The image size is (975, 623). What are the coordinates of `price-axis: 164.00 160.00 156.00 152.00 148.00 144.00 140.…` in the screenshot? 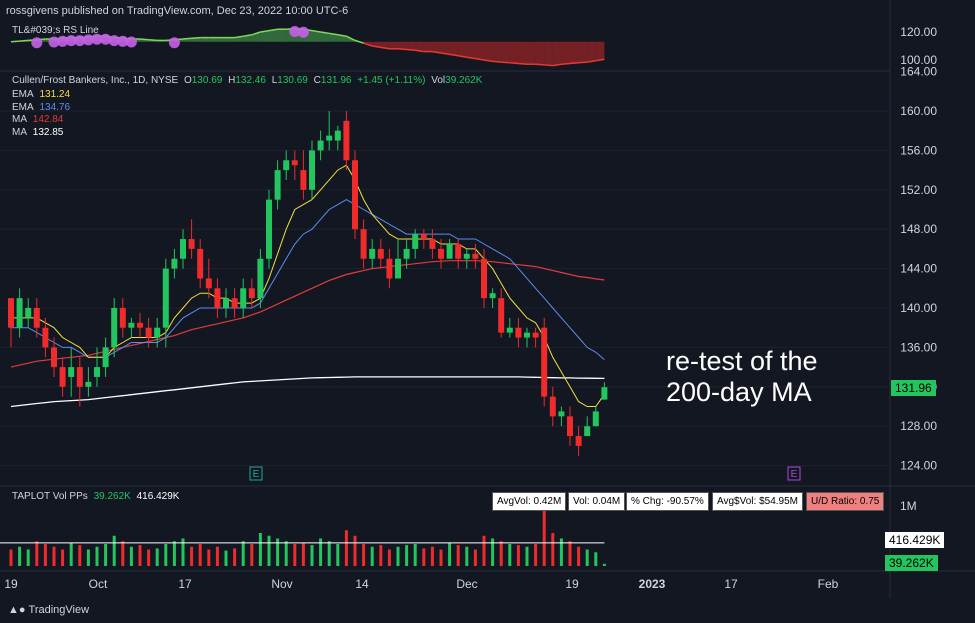 It's located at (918, 269).